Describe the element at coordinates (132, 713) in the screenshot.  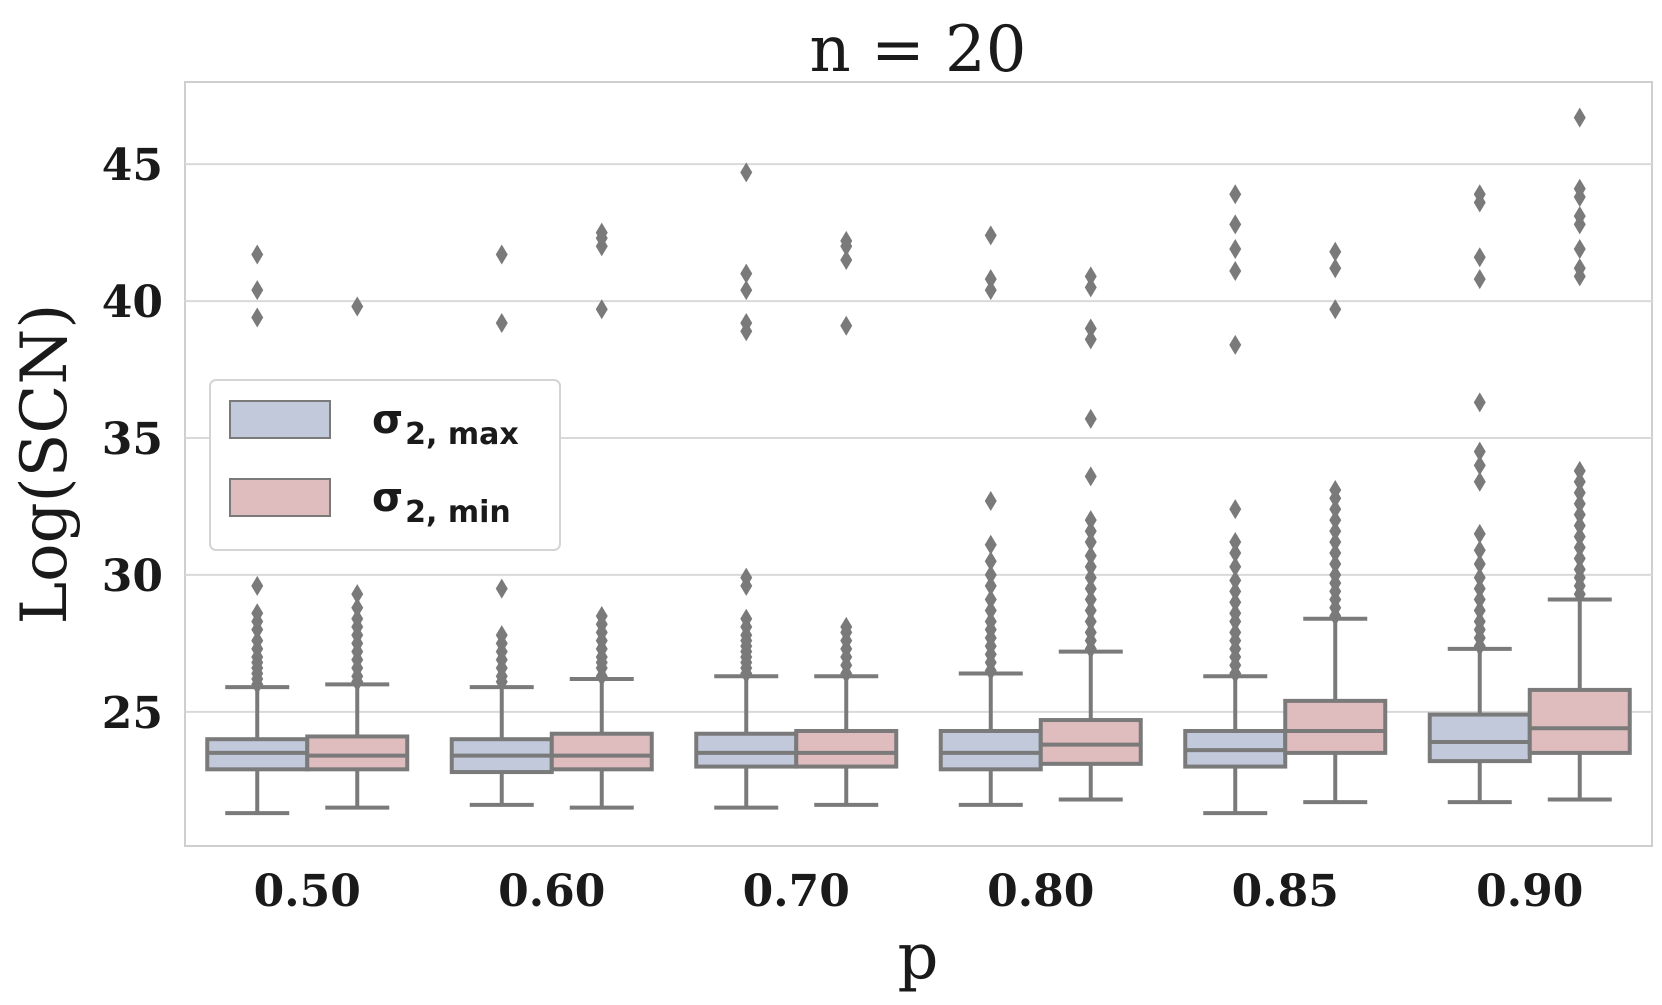
I see `y-tick-label: 25` at that location.